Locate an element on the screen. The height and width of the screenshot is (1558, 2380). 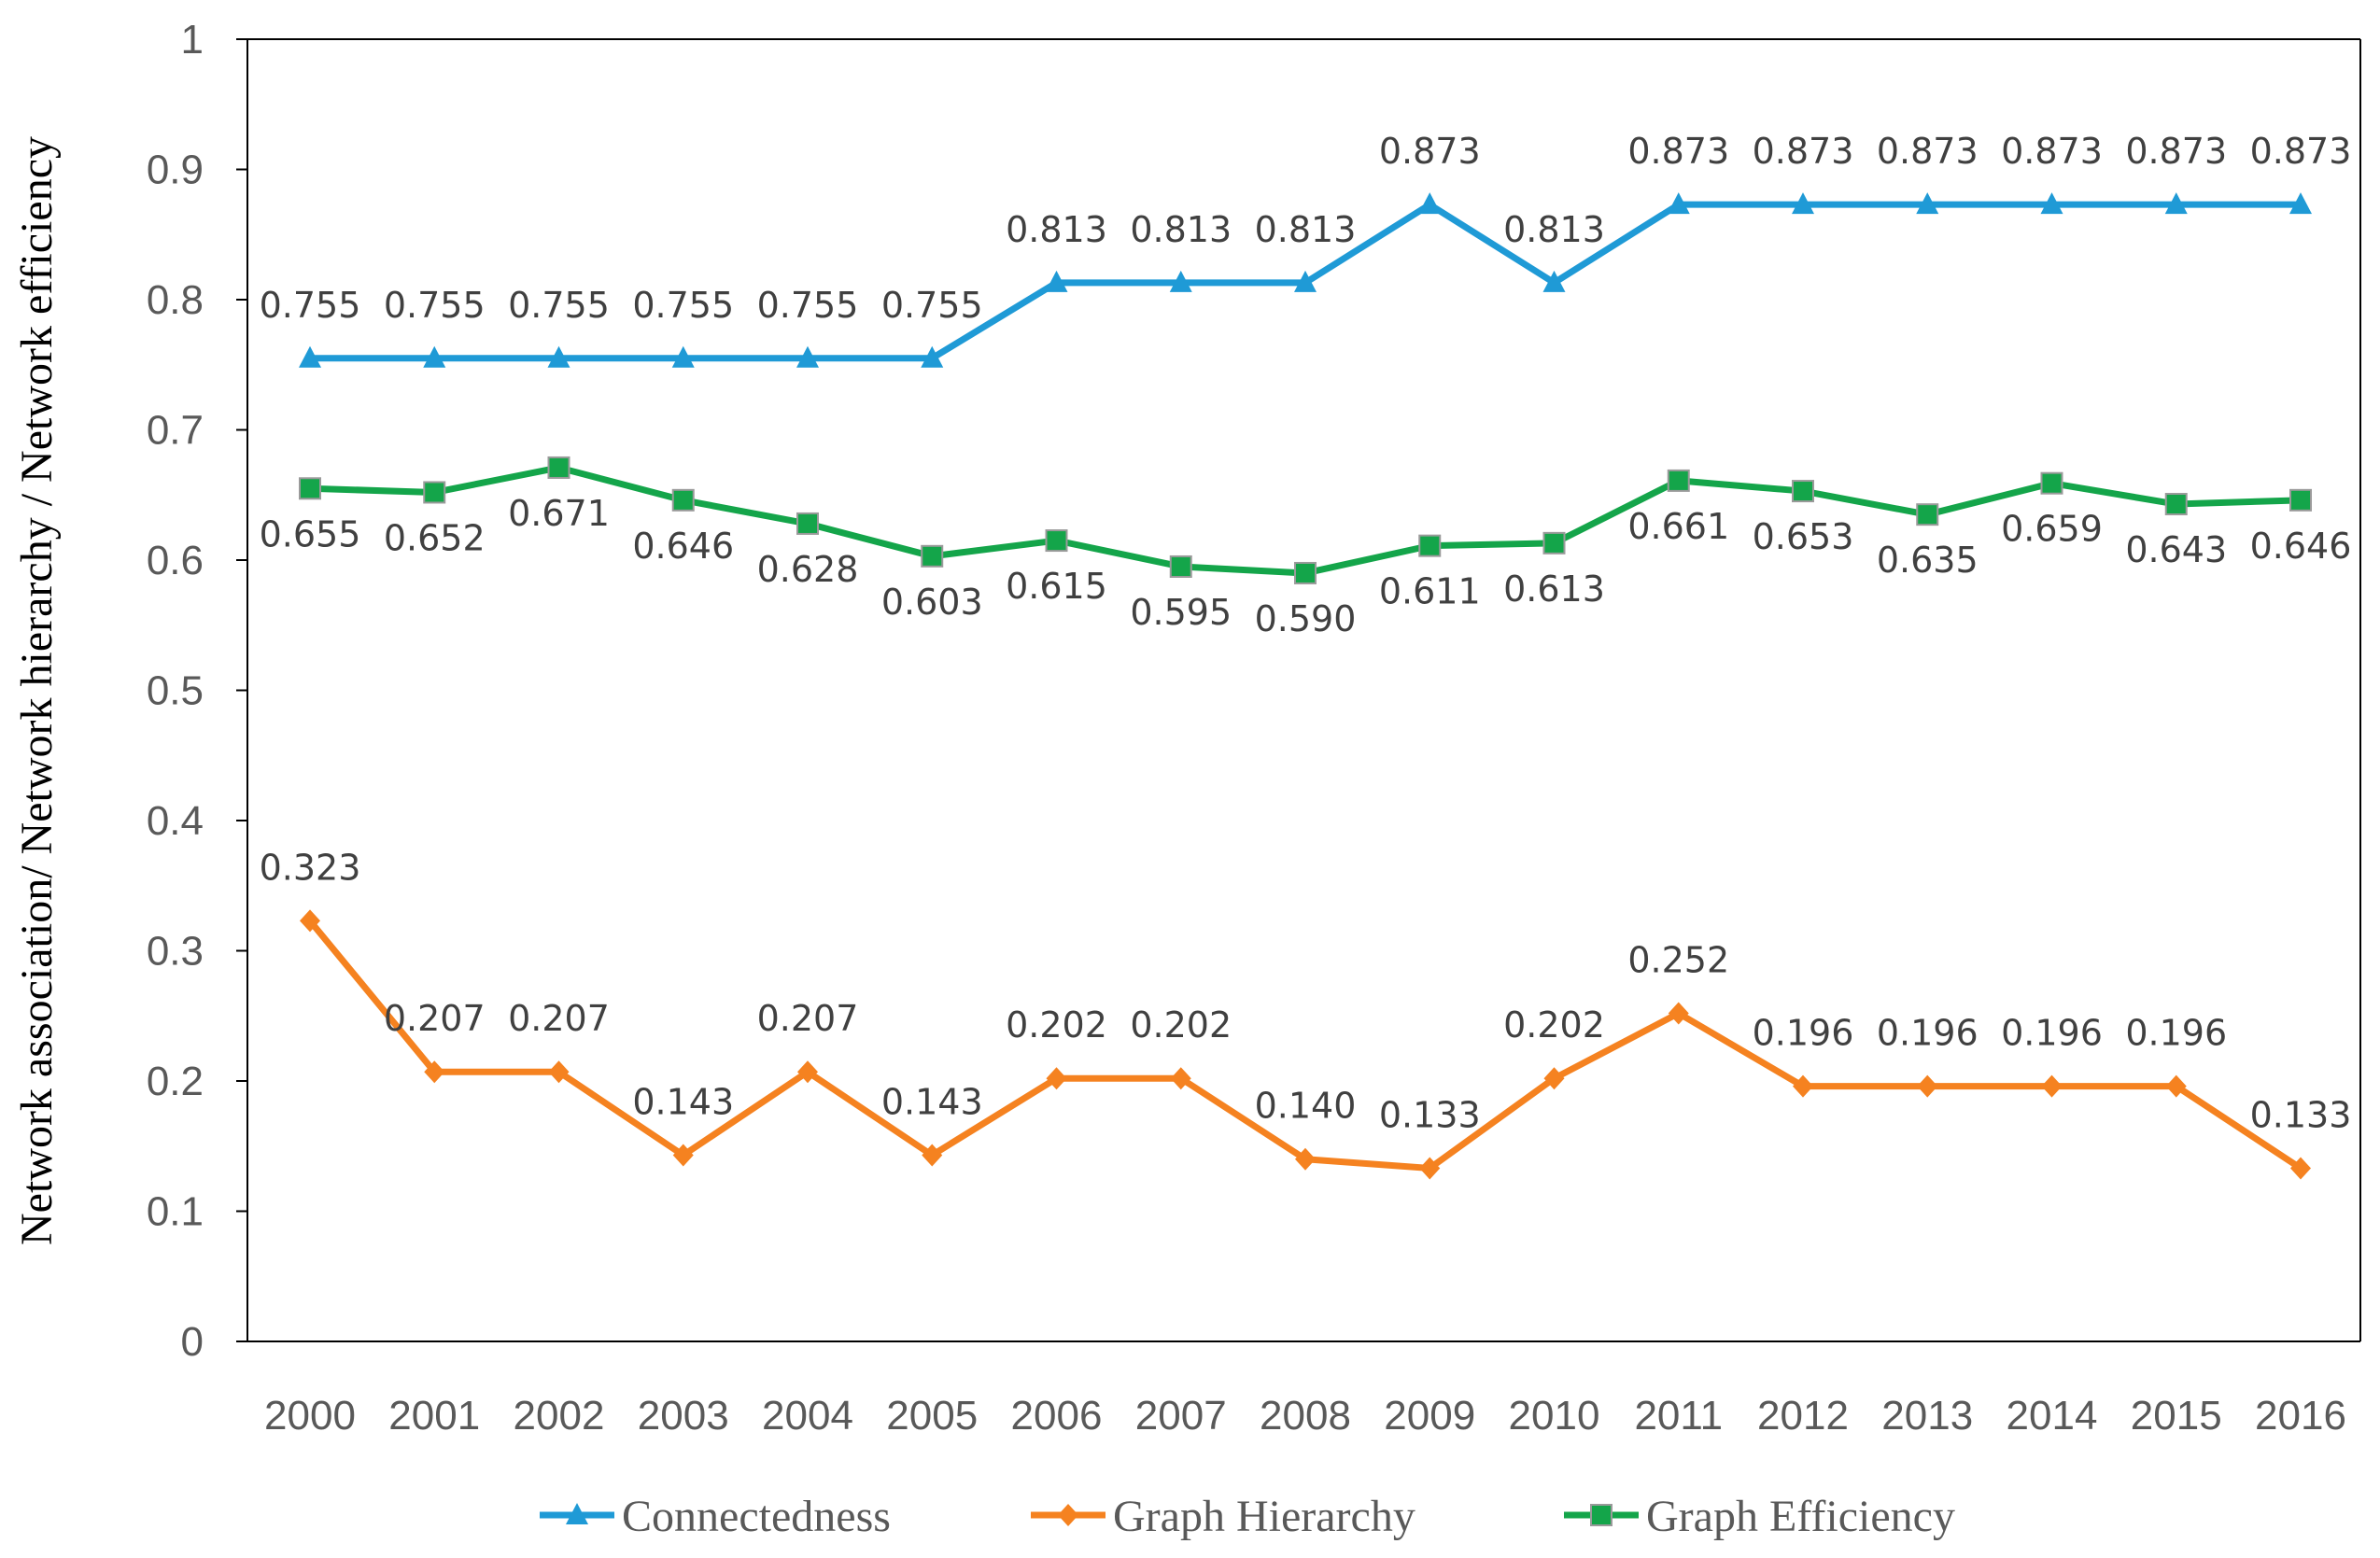
graph-efficiency-data-label: 0.611 is located at coordinates (1430, 591).